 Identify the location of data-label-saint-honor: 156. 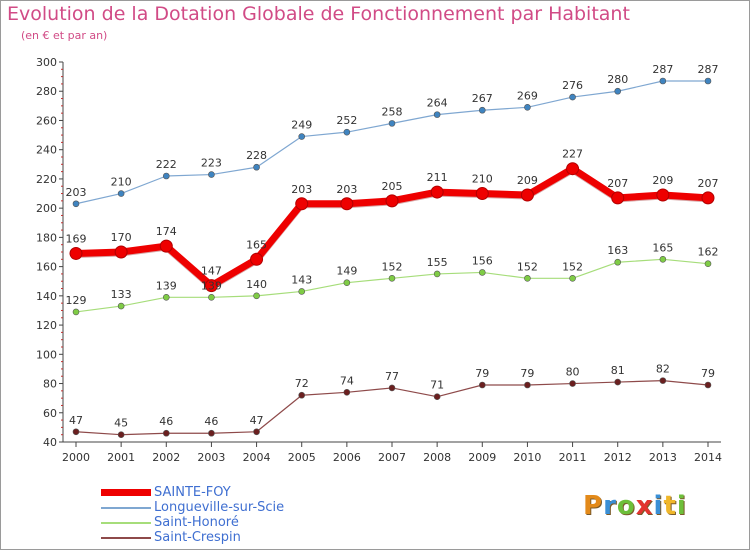
(482, 260).